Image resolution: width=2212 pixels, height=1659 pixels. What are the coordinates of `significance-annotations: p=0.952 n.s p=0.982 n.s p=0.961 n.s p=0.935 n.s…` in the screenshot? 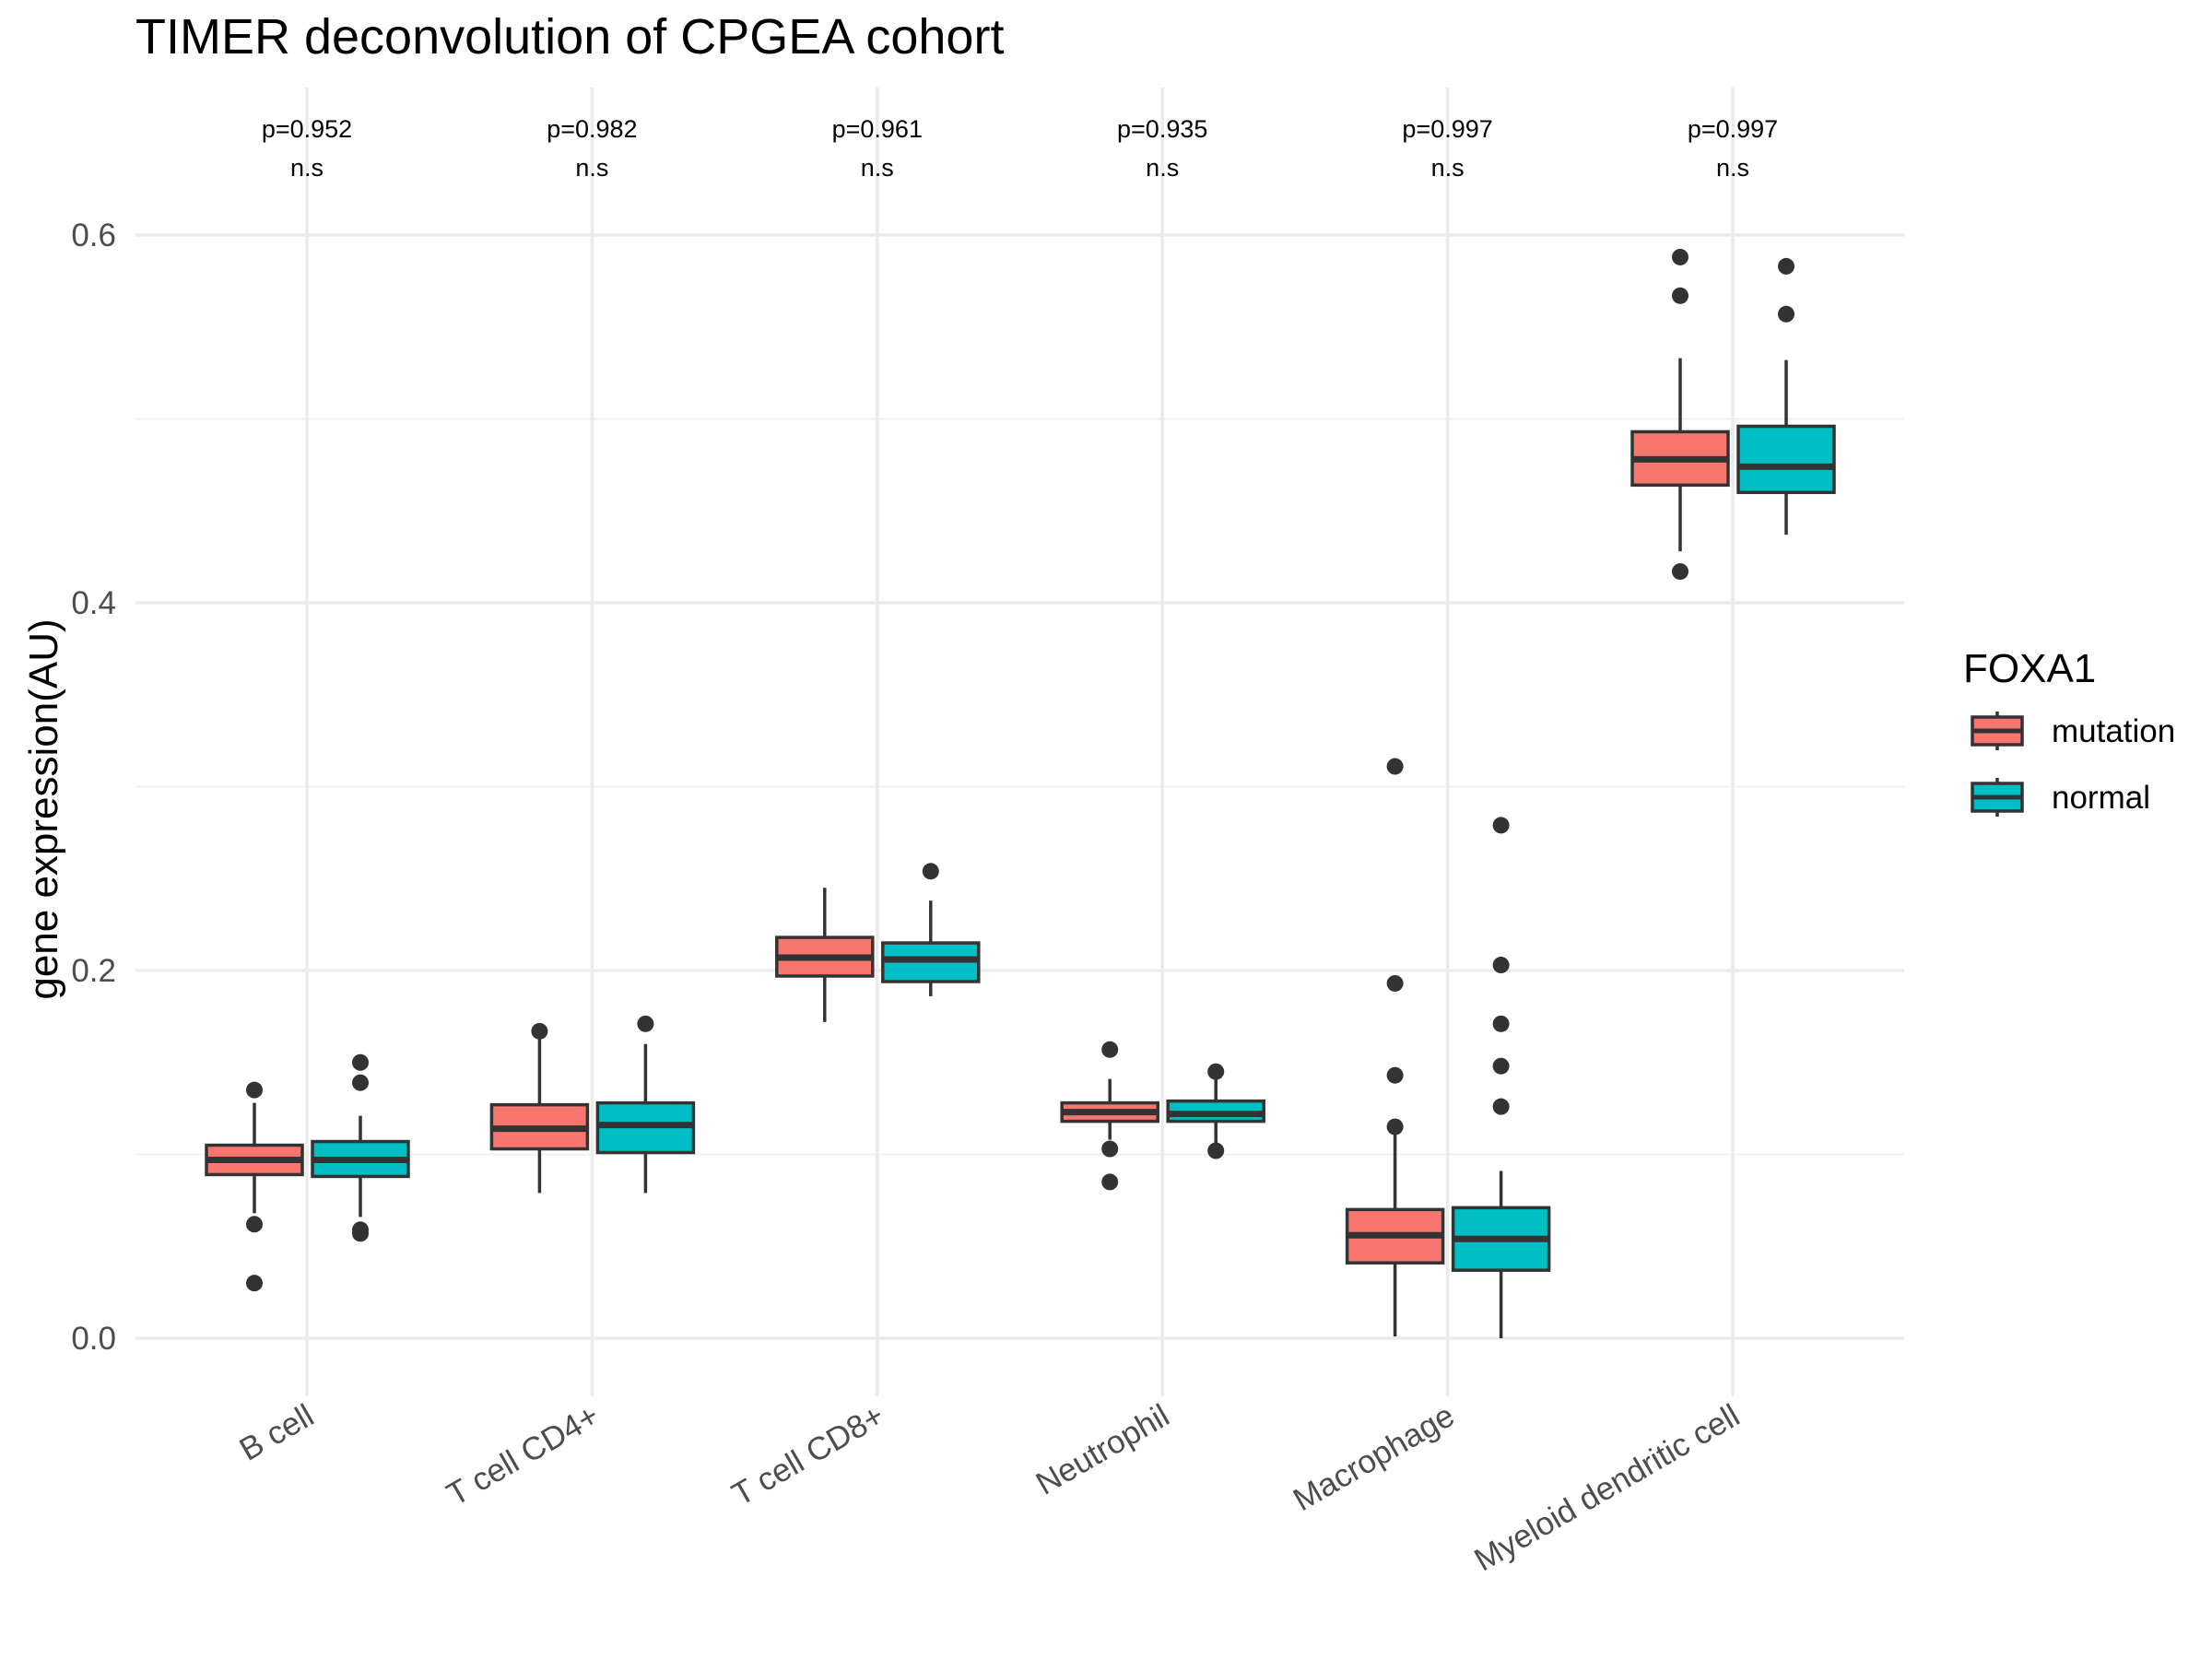 It's located at (1020, 148).